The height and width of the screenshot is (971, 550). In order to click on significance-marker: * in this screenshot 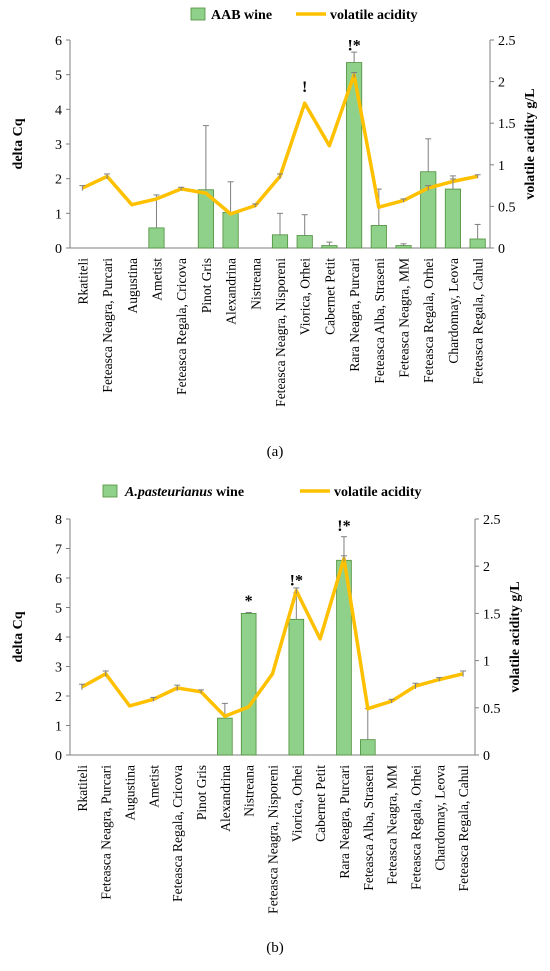, I will do `click(249, 601)`.